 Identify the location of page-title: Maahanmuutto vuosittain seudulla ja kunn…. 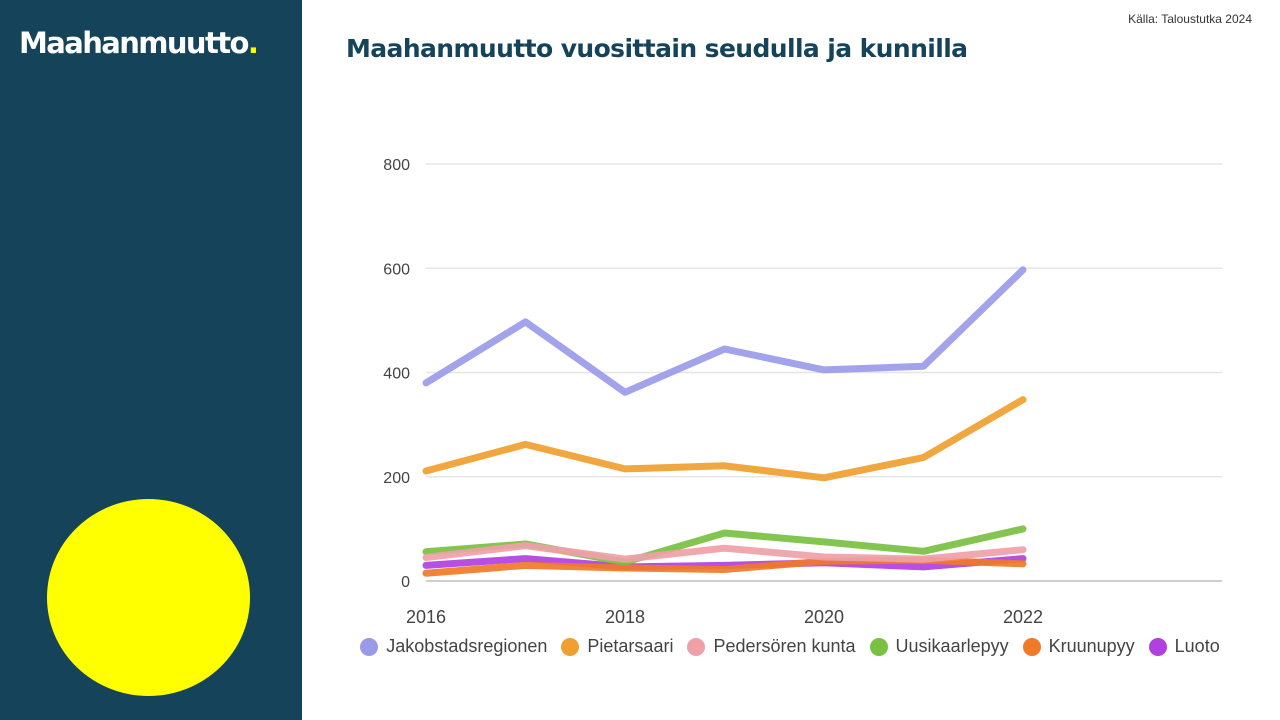
(657, 48).